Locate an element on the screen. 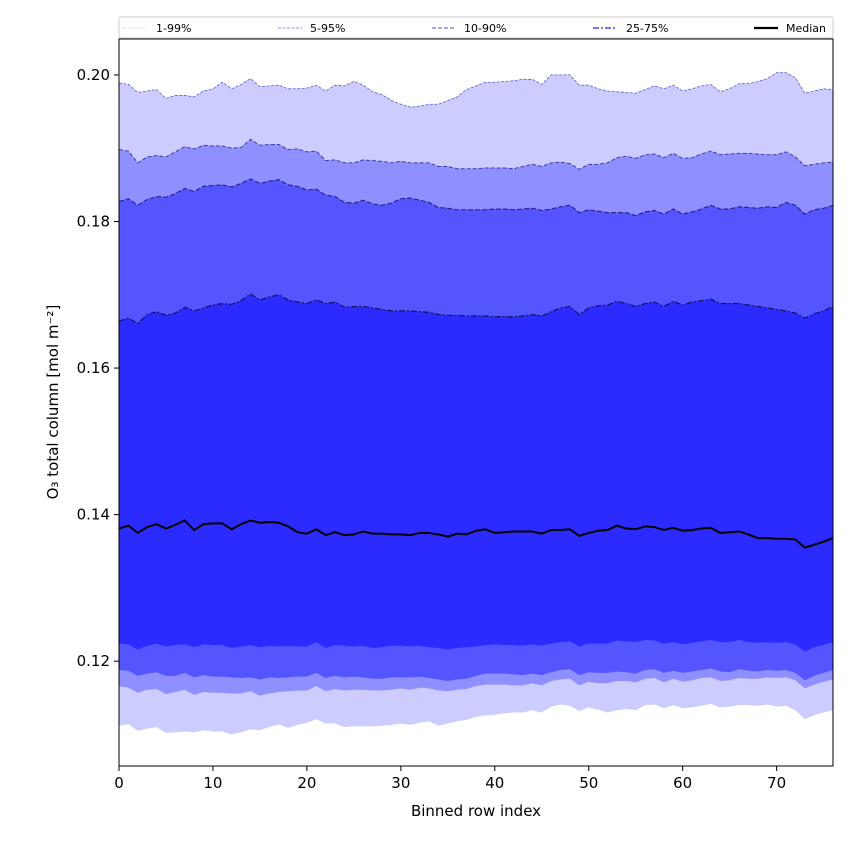 The width and height of the screenshot is (850, 850). x-tick-label: 60 is located at coordinates (682, 783).